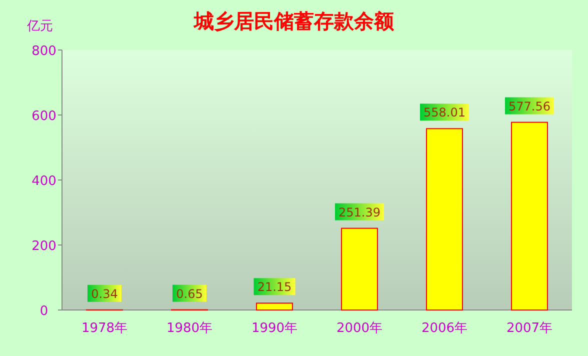 The image size is (588, 356). Describe the element at coordinates (39, 26) in the screenshot. I see `y-axis-title: 亿元` at that location.